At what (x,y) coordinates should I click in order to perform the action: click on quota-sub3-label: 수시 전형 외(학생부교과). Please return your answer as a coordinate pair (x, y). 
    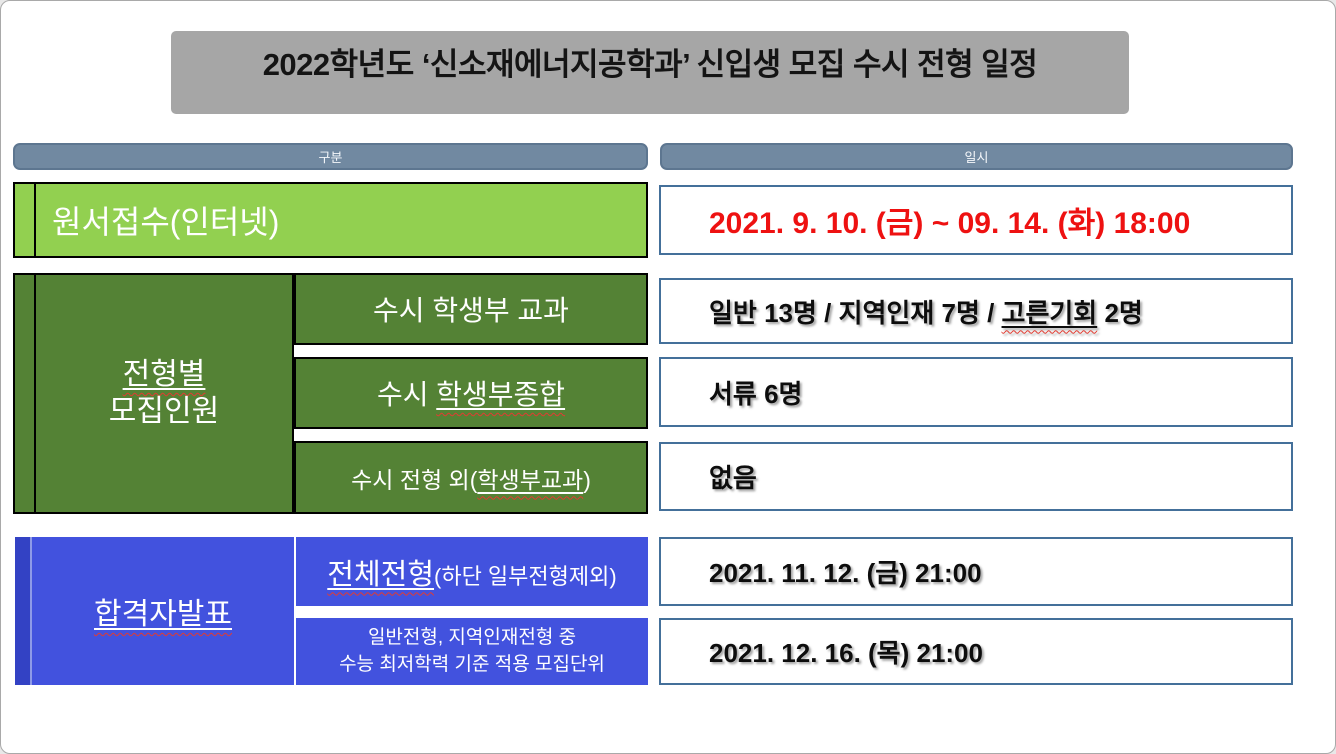
    Looking at the image, I should click on (471, 479).